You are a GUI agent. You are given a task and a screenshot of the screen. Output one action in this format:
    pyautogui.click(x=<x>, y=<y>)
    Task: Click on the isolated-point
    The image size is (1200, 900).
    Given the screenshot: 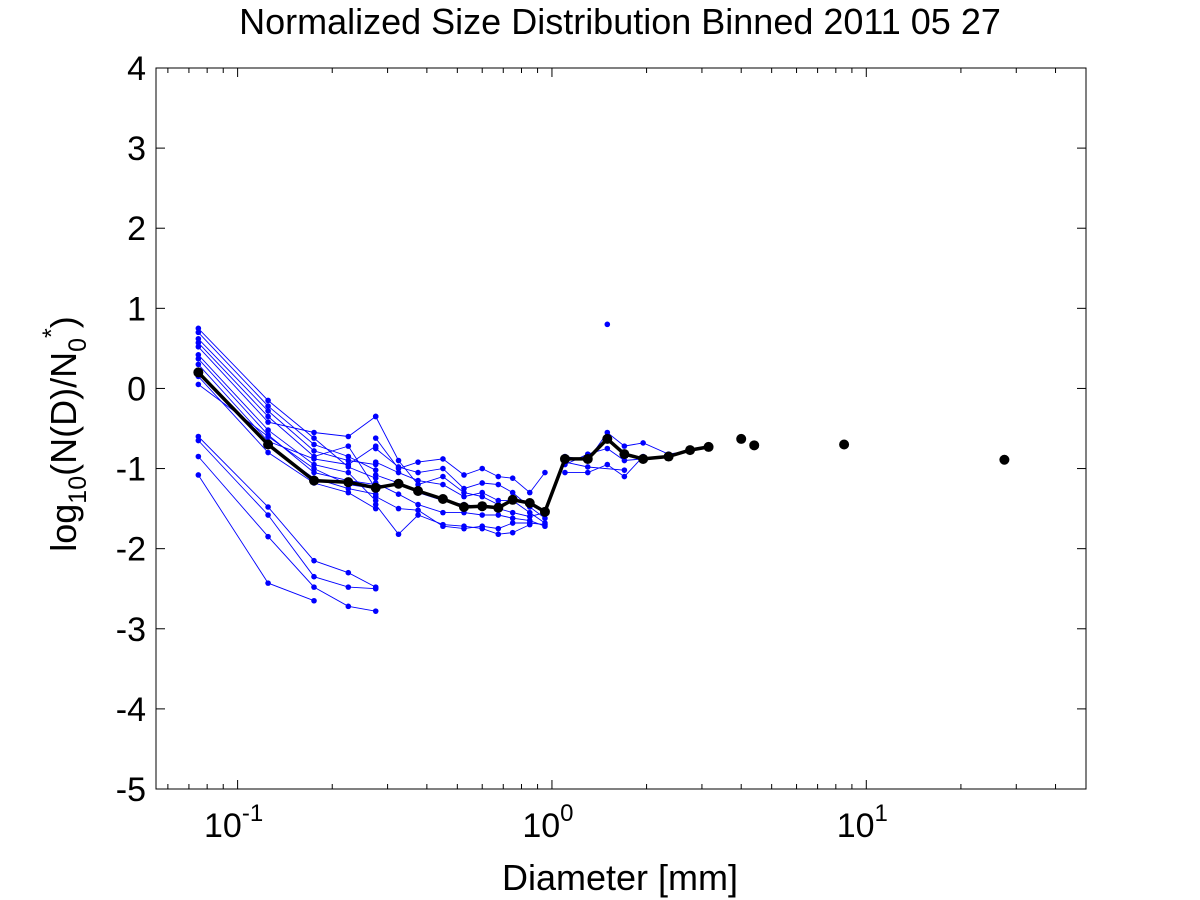 What is the action you would take?
    pyautogui.click(x=607, y=324)
    